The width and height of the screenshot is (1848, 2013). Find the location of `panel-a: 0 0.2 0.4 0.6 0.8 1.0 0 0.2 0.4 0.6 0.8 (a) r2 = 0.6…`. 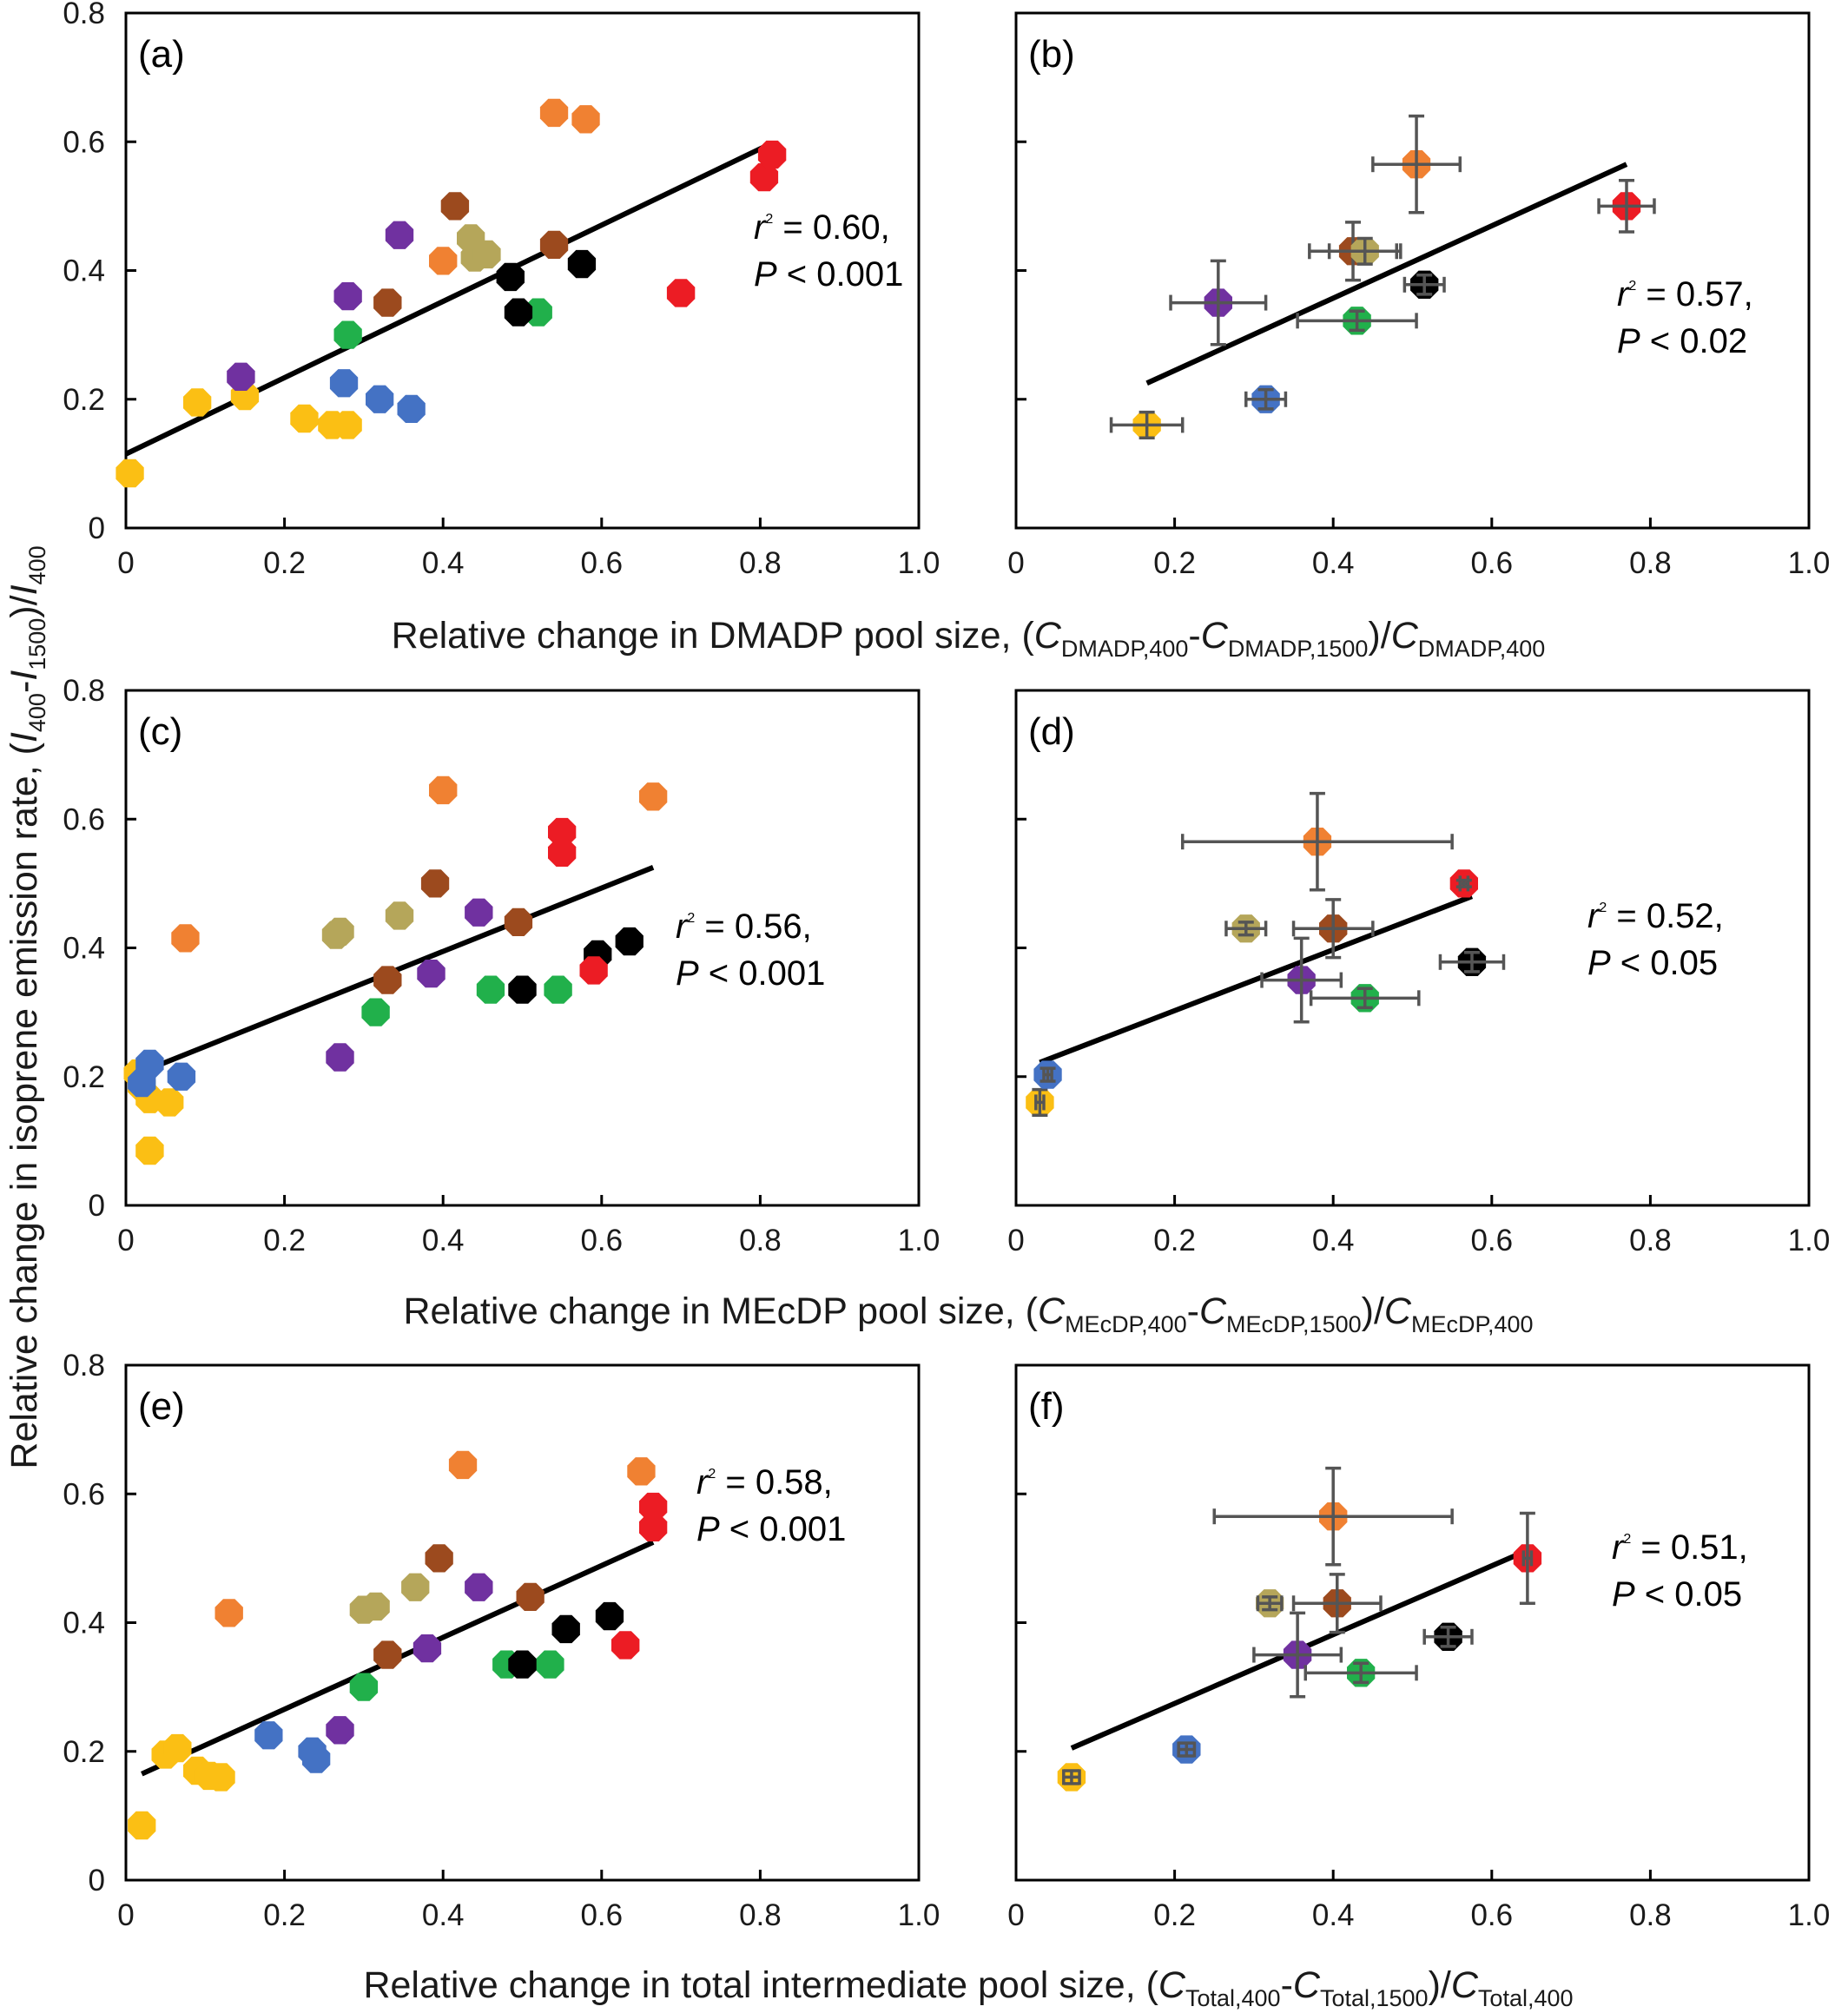

panel-a: 0 0.2 0.4 0.6 0.8 1.0 0 0.2 0.4 0.6 0.8 (a) r2 = 0.6… is located at coordinates (502, 290).